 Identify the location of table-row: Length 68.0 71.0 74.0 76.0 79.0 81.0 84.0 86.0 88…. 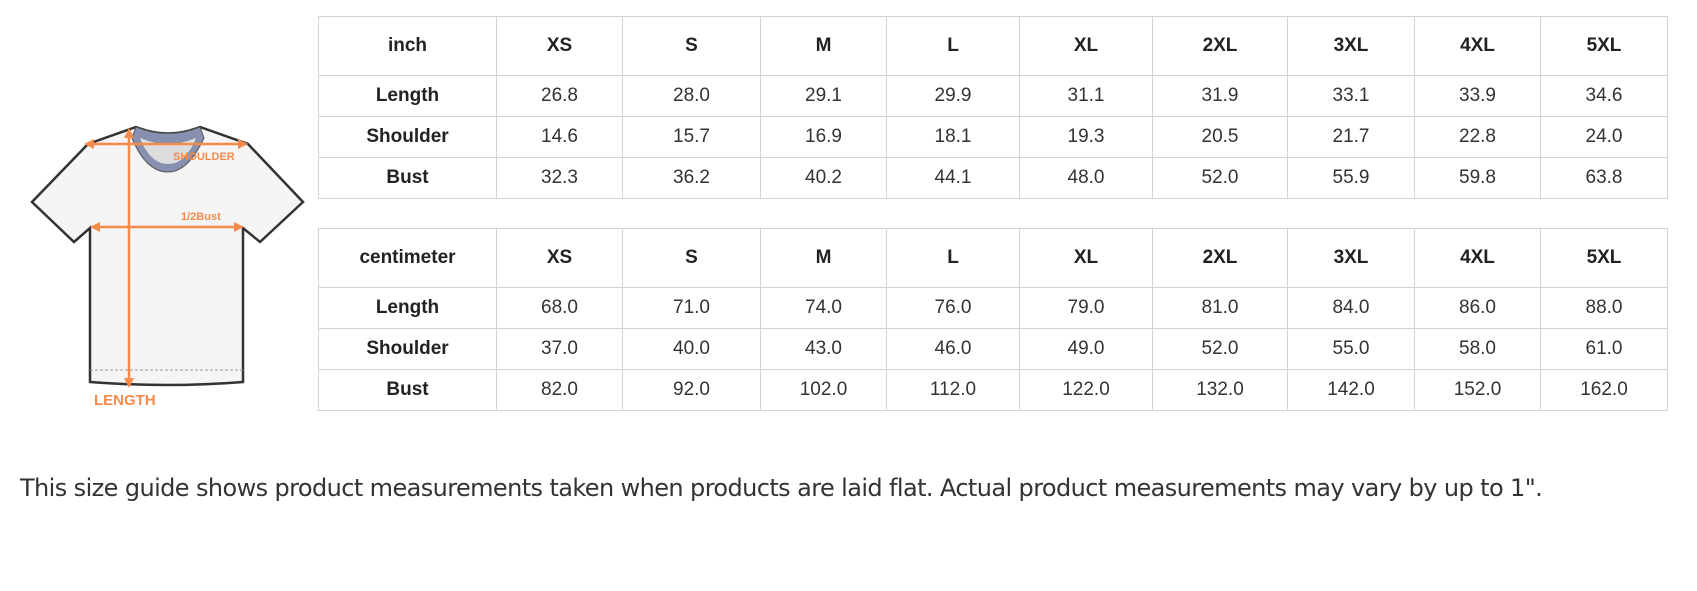
(993, 308).